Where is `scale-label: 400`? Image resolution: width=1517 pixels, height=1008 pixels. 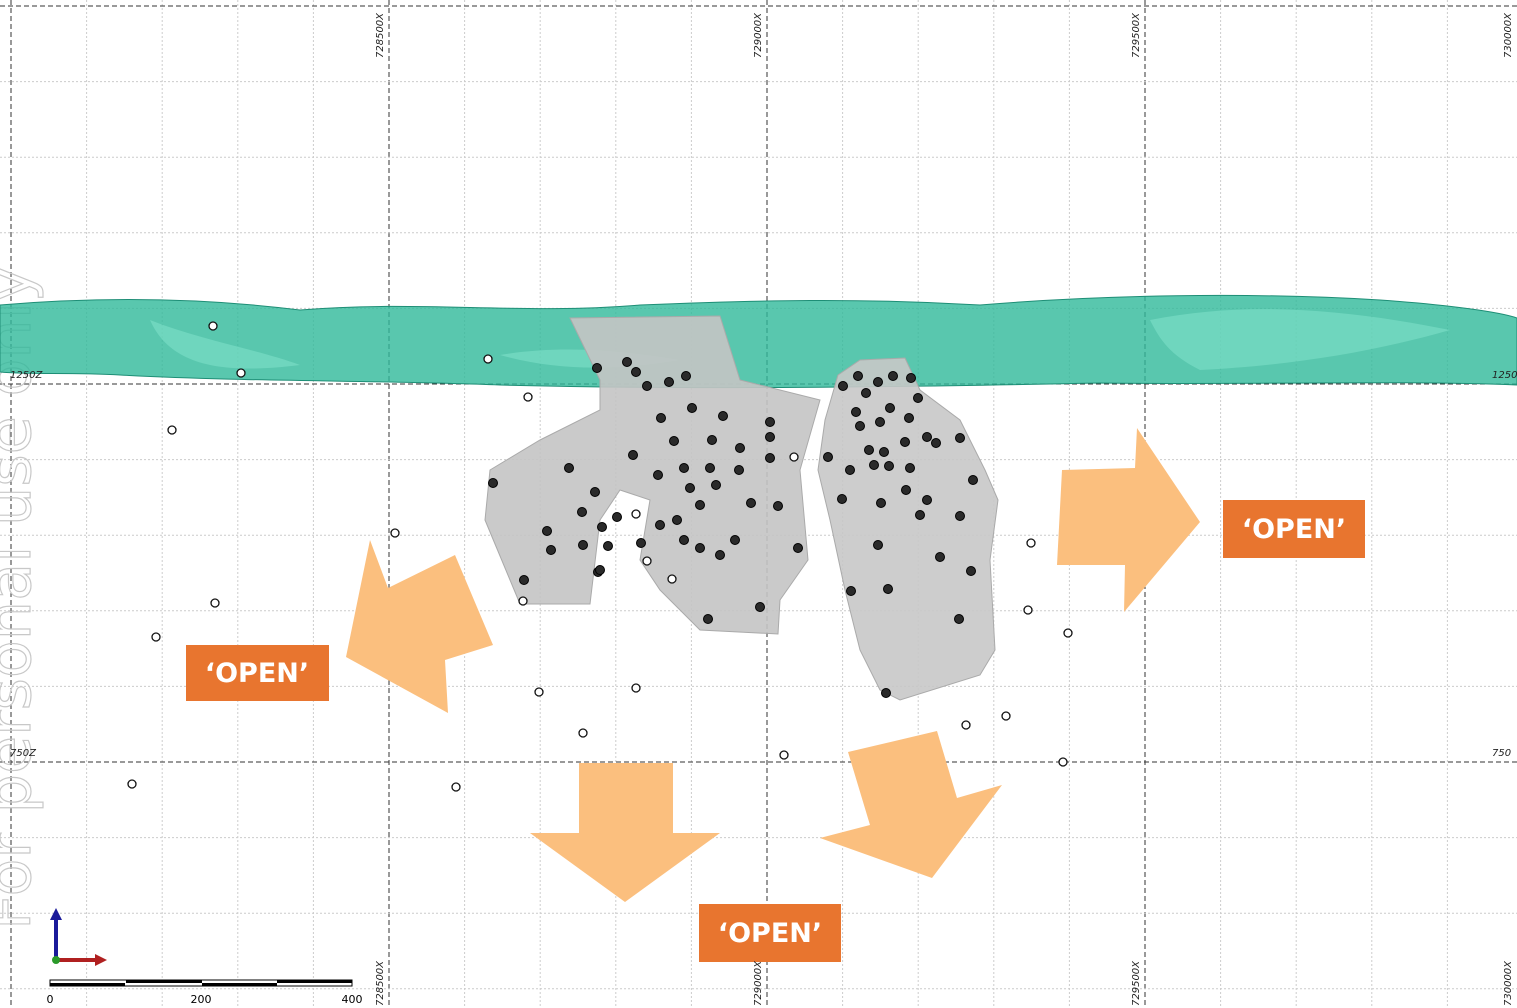
scale-label: 400 is located at coordinates (352, 999).